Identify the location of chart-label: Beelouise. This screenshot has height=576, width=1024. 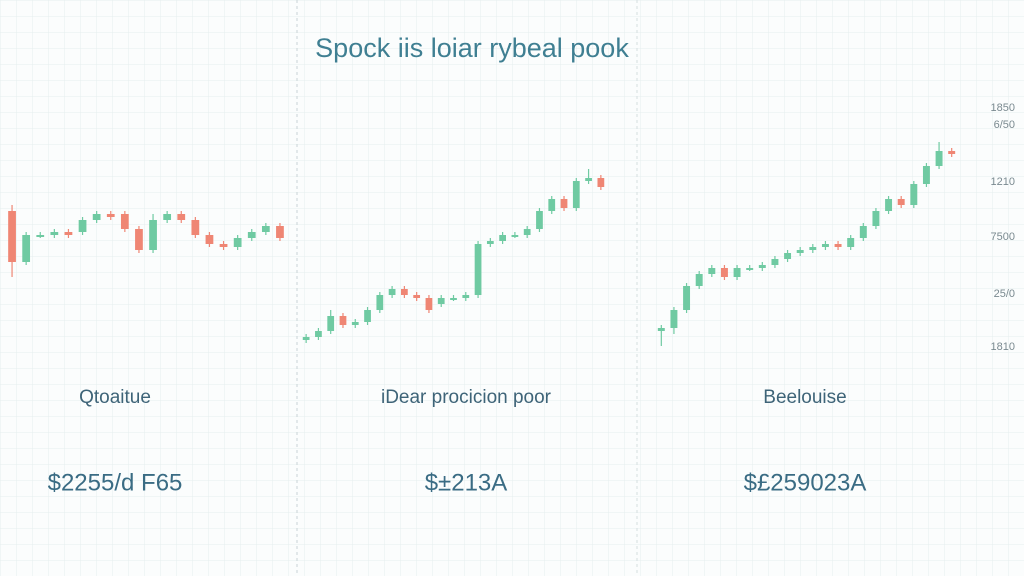
(804, 397).